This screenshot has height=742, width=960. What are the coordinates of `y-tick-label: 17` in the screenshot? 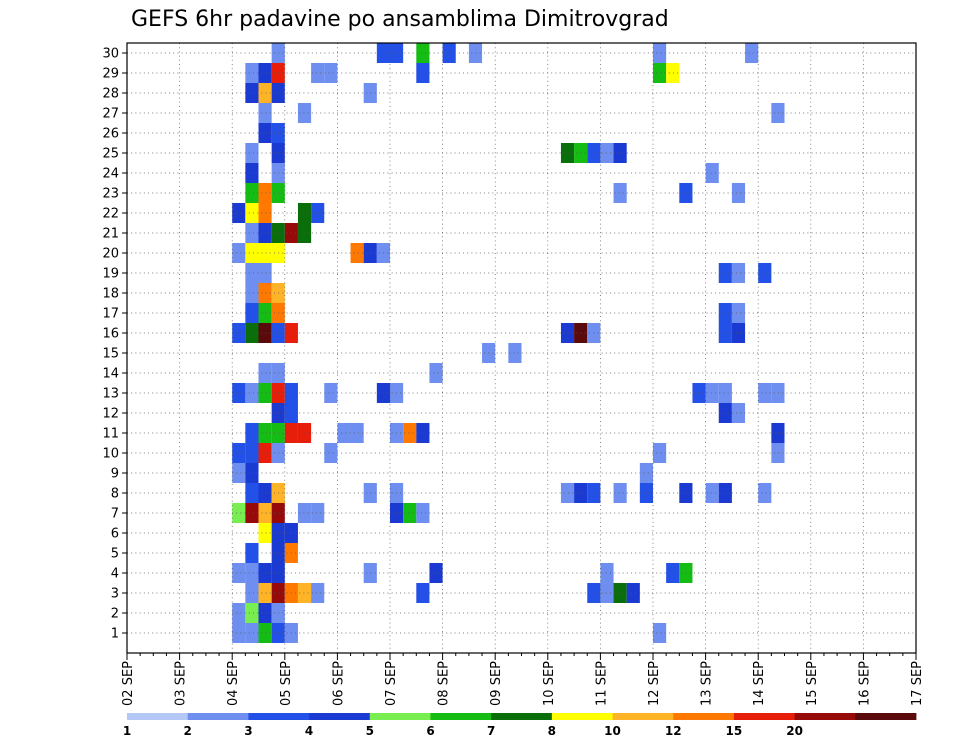 It's located at (110, 314).